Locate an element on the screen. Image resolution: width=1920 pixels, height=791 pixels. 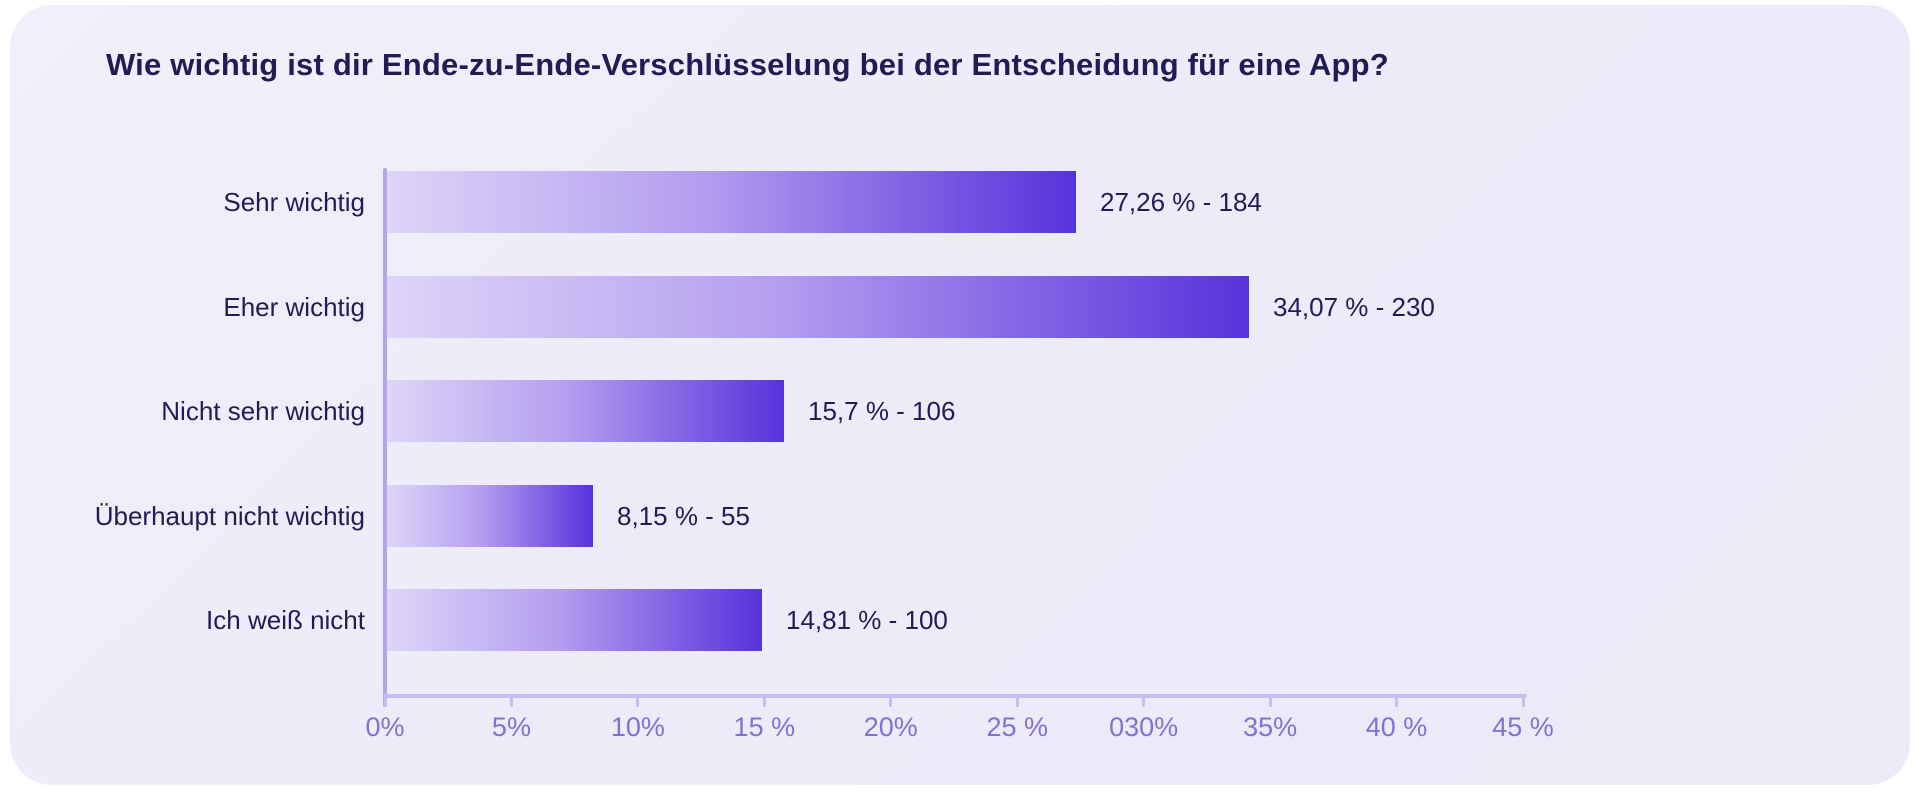
bar-value-label: 34,07 % - 230 is located at coordinates (1354, 306).